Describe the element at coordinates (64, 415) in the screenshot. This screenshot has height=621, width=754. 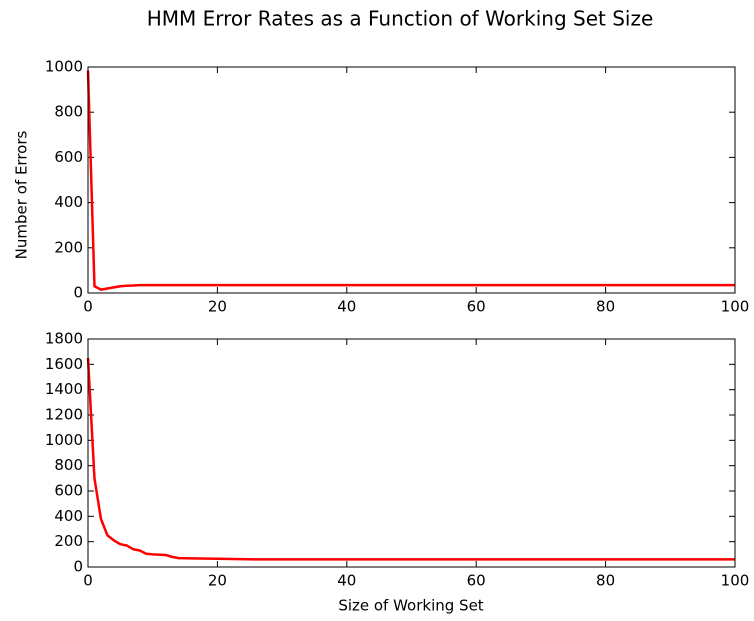
I see `y-tick-label: 1200` at that location.